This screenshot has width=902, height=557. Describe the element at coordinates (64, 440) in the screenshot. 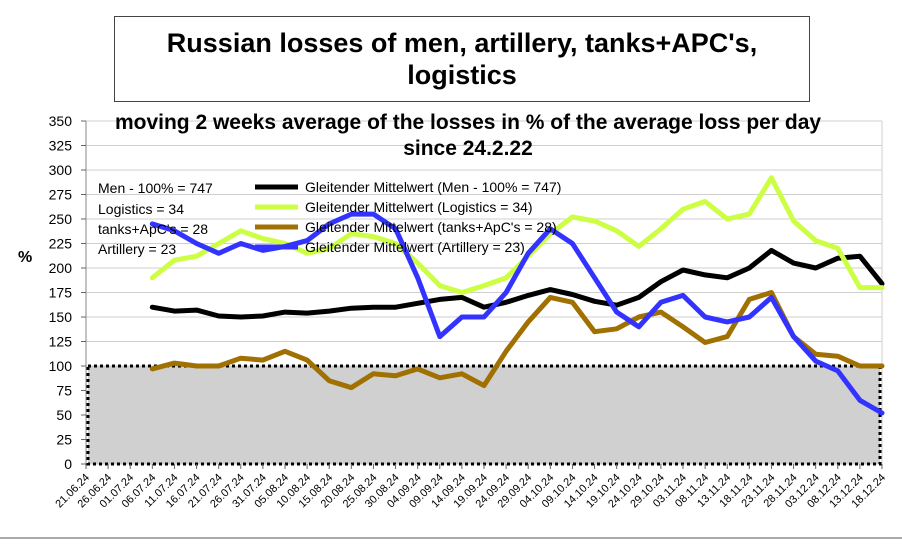

I see `y-tick-label: 25` at that location.